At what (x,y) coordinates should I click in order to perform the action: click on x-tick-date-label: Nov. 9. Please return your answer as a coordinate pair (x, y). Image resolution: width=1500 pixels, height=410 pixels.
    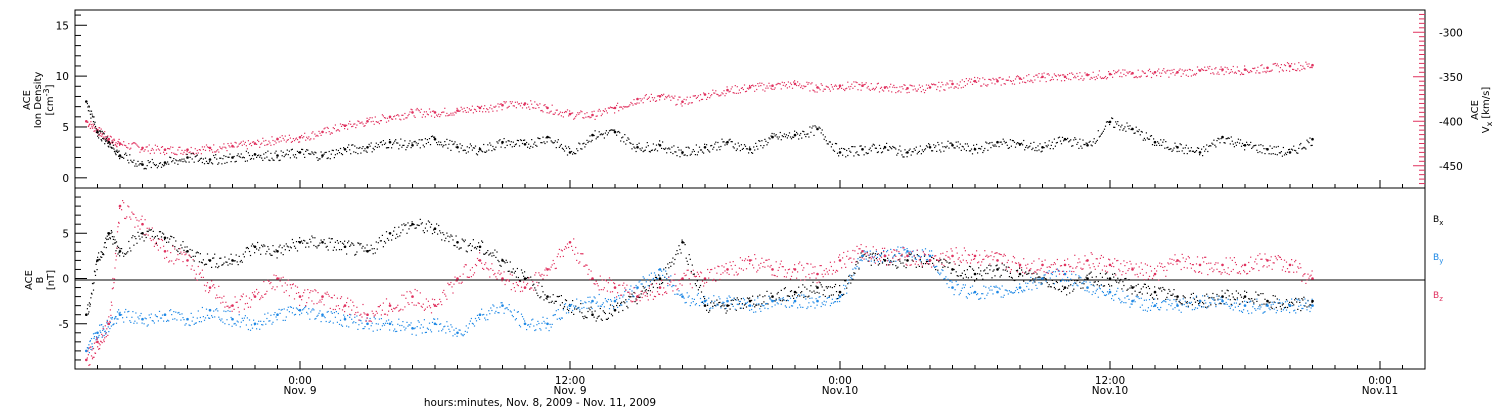
    Looking at the image, I should click on (569, 391).